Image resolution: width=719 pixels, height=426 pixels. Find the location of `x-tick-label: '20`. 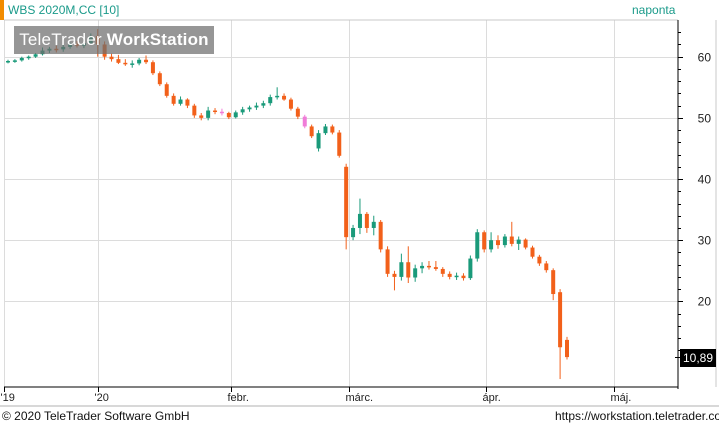

x-tick-label: '20 is located at coordinates (102, 398).